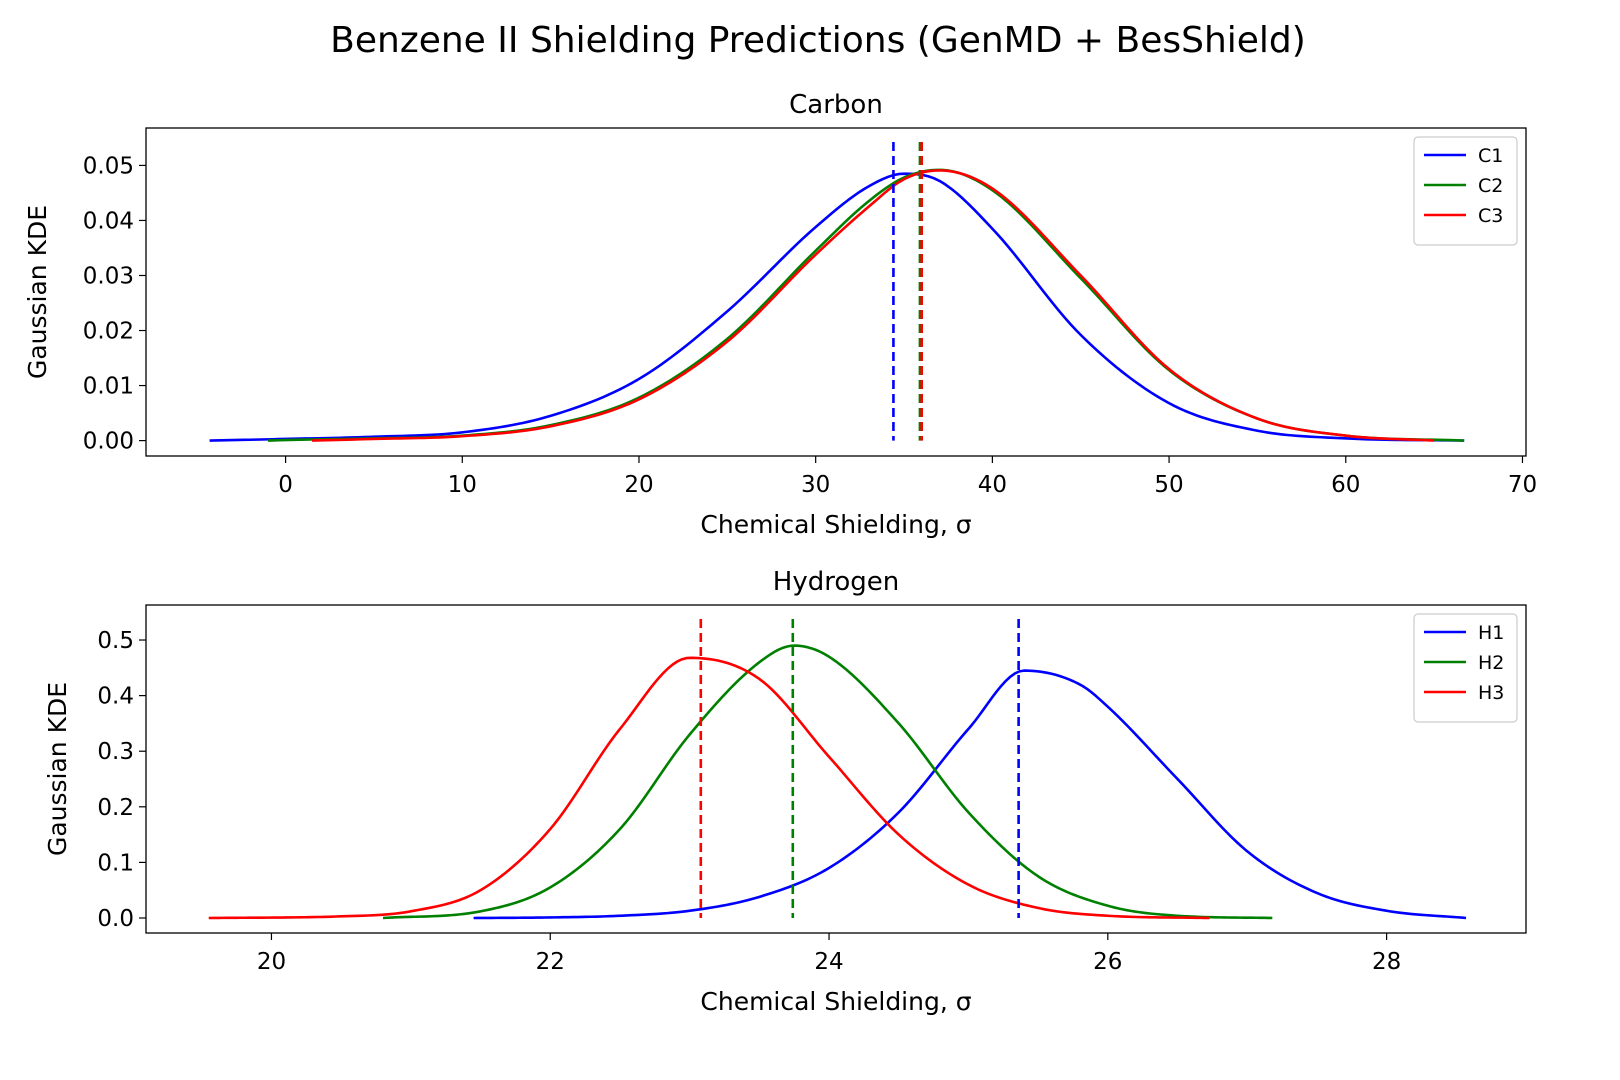 This screenshot has width=1620, height=1080. I want to click on hydrogen-xtick-label: 26, so click(1107, 962).